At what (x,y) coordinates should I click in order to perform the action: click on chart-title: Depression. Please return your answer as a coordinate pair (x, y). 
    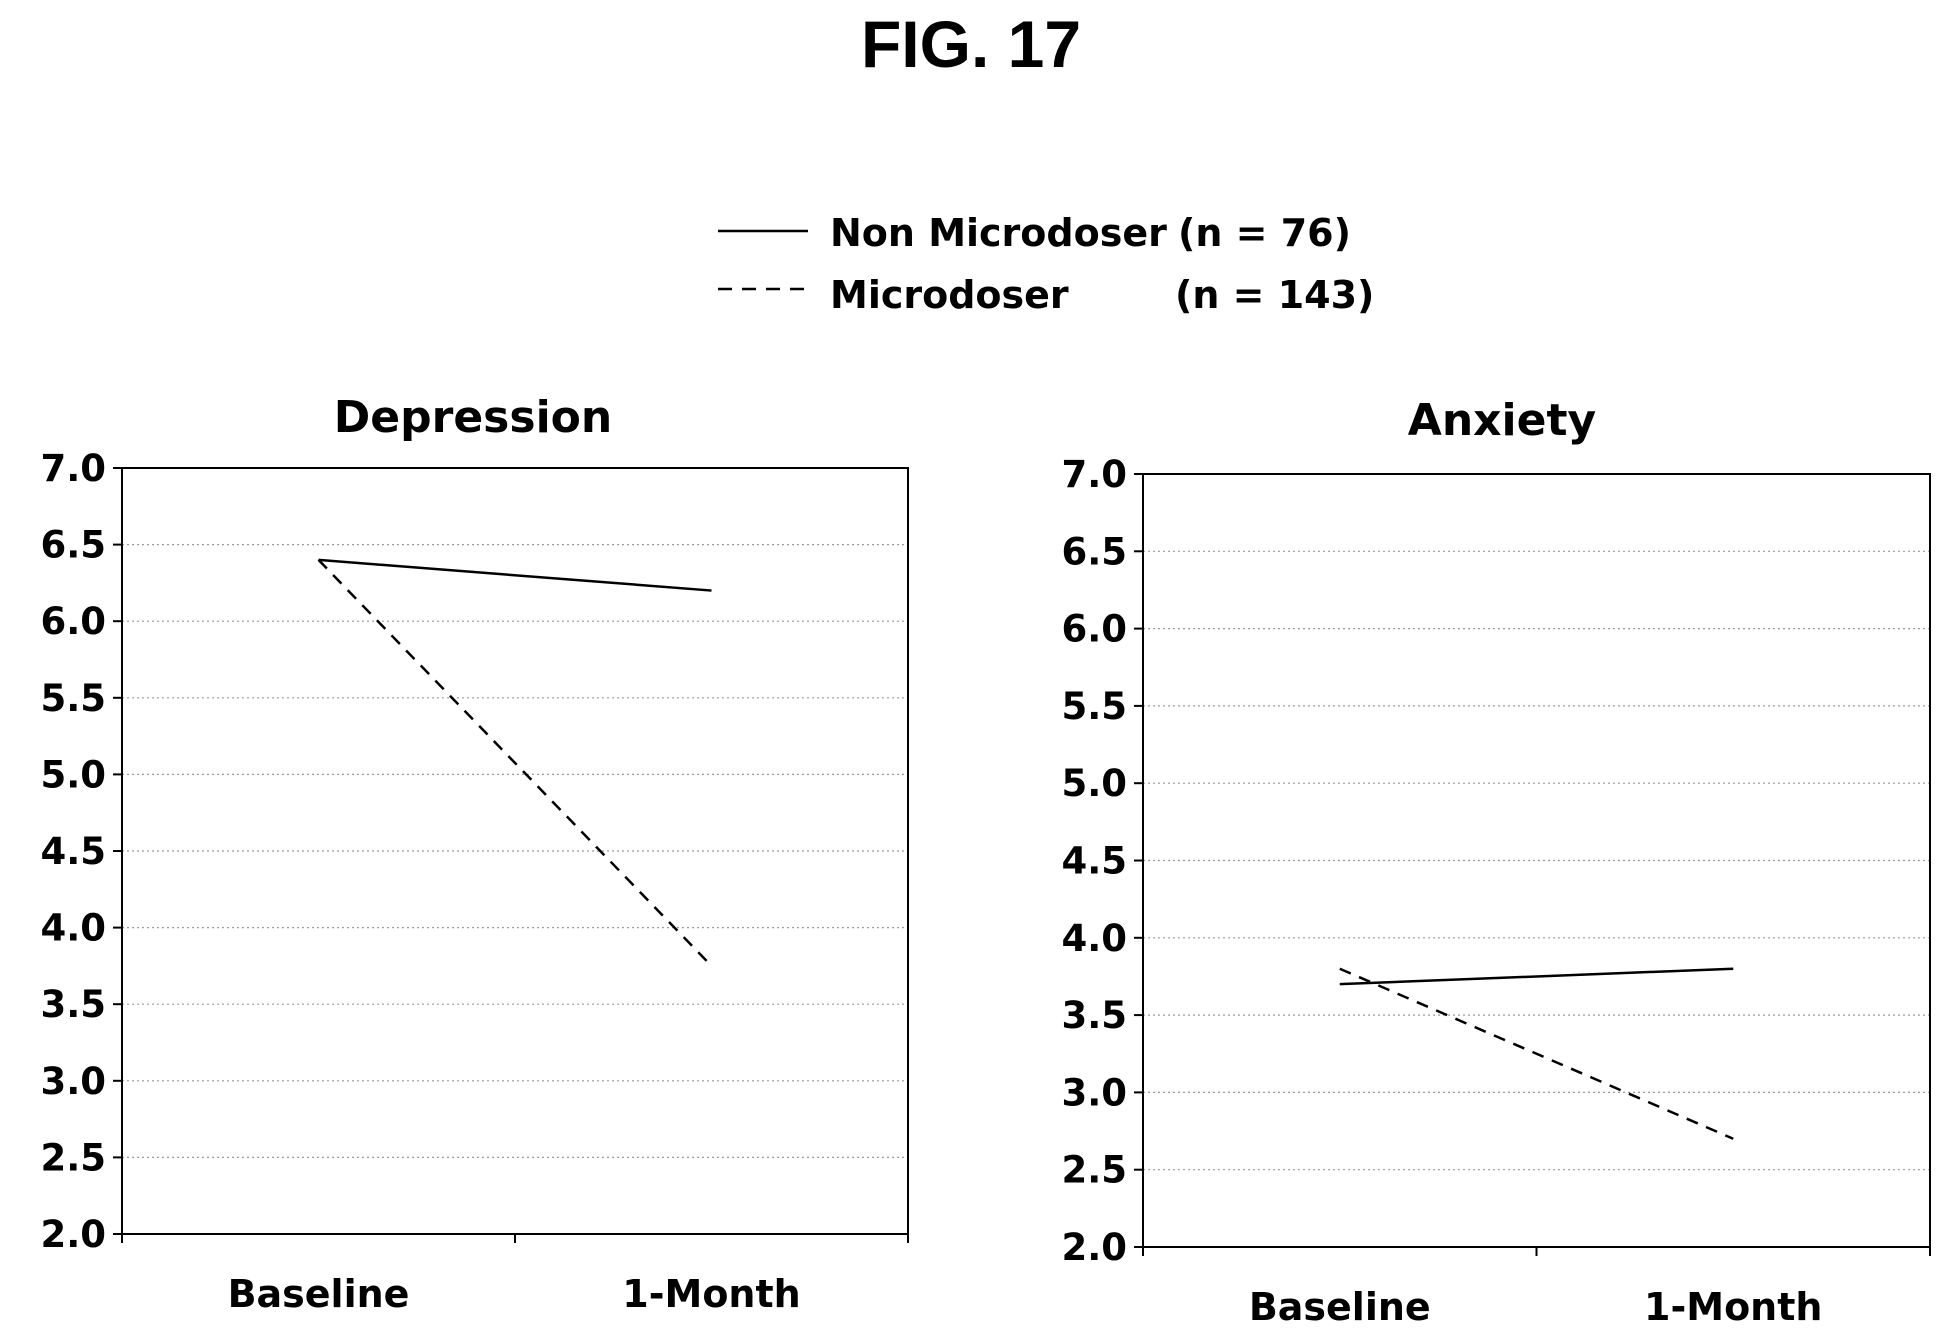
    Looking at the image, I should click on (473, 417).